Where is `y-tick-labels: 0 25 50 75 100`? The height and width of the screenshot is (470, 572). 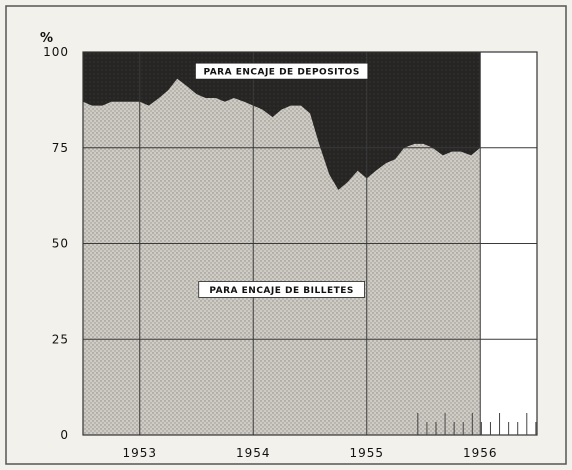
y-tick-labels: 0 25 50 75 100 is located at coordinates (56, 243).